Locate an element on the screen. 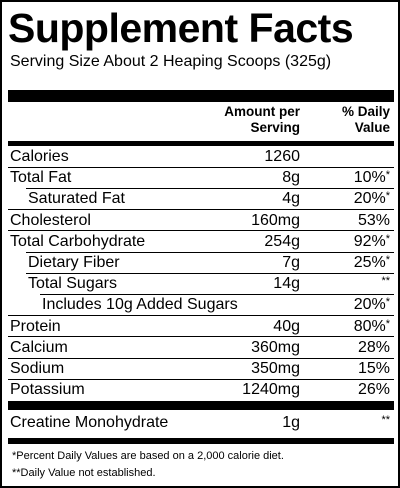 The width and height of the screenshot is (400, 488). nutrient-name: Creatine Monohydrate is located at coordinates (89, 422).